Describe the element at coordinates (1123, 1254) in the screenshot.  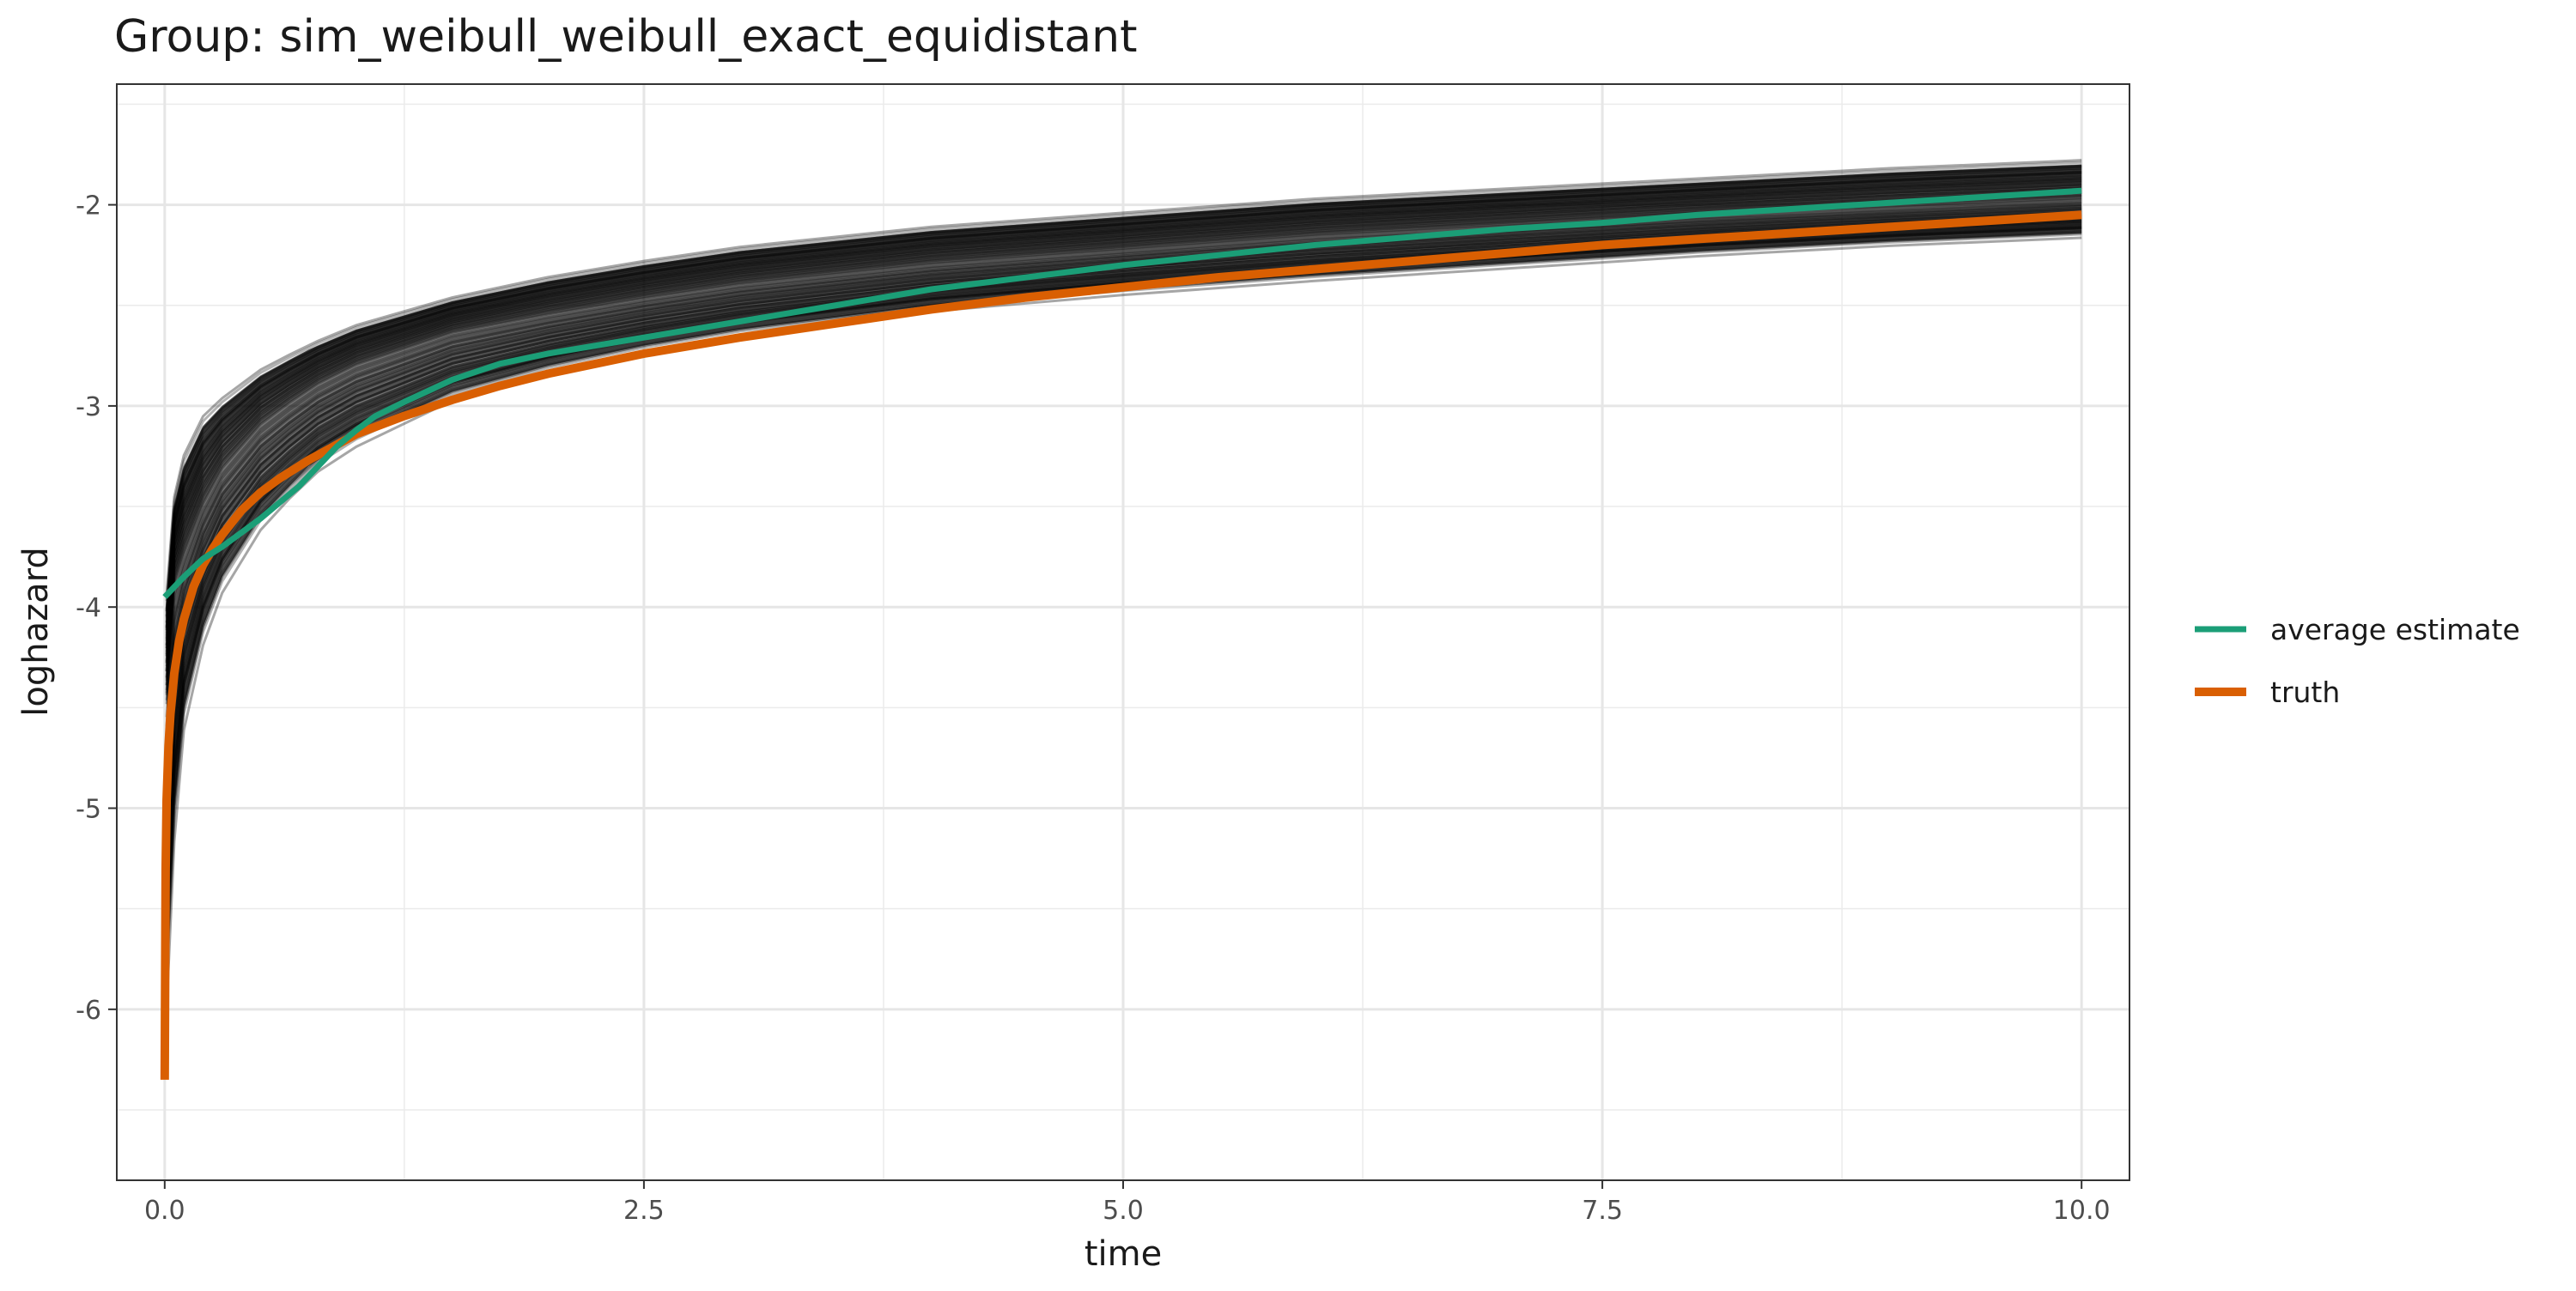
I see `x-axis-title: time` at that location.